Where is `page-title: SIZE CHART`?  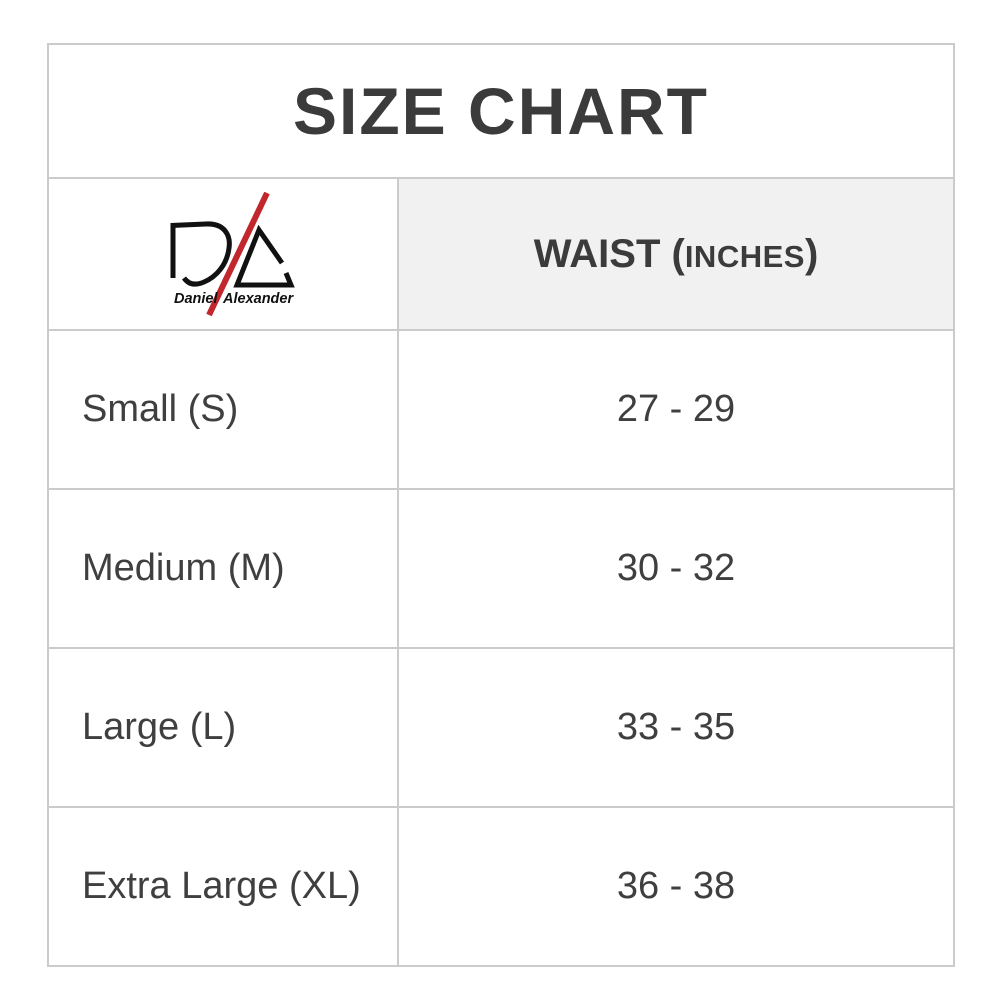 page-title: SIZE CHART is located at coordinates (501, 111).